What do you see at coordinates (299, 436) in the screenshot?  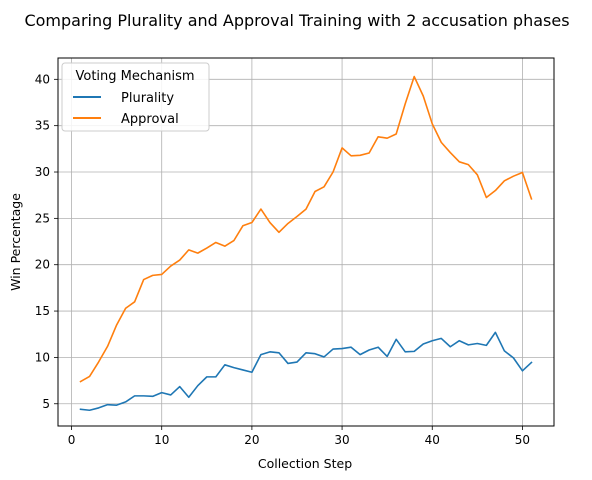 I see `x-axis-ticks: 0 10 20 30 40 50` at bounding box center [299, 436].